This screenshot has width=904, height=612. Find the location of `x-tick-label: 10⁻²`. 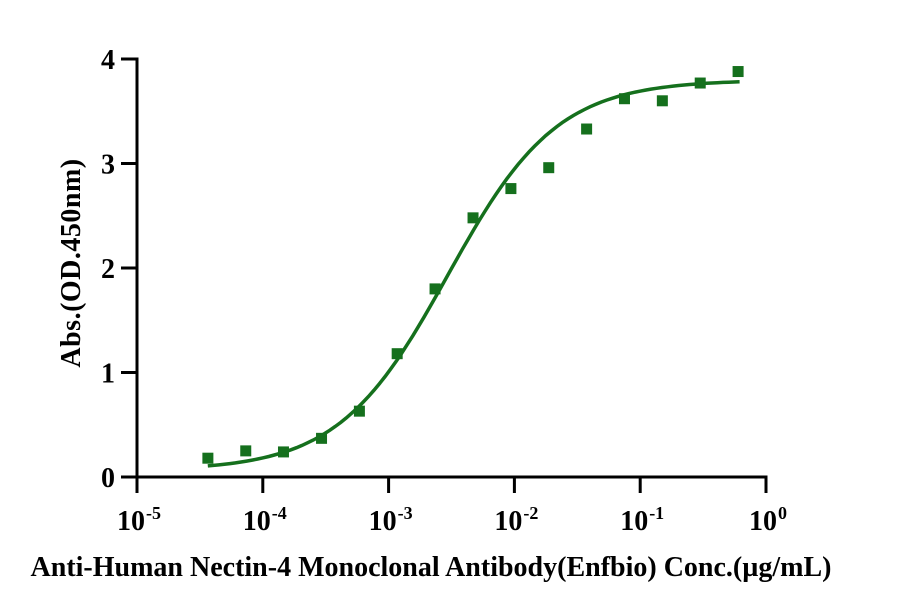

x-tick-label: 10⁻² is located at coordinates (516, 520).